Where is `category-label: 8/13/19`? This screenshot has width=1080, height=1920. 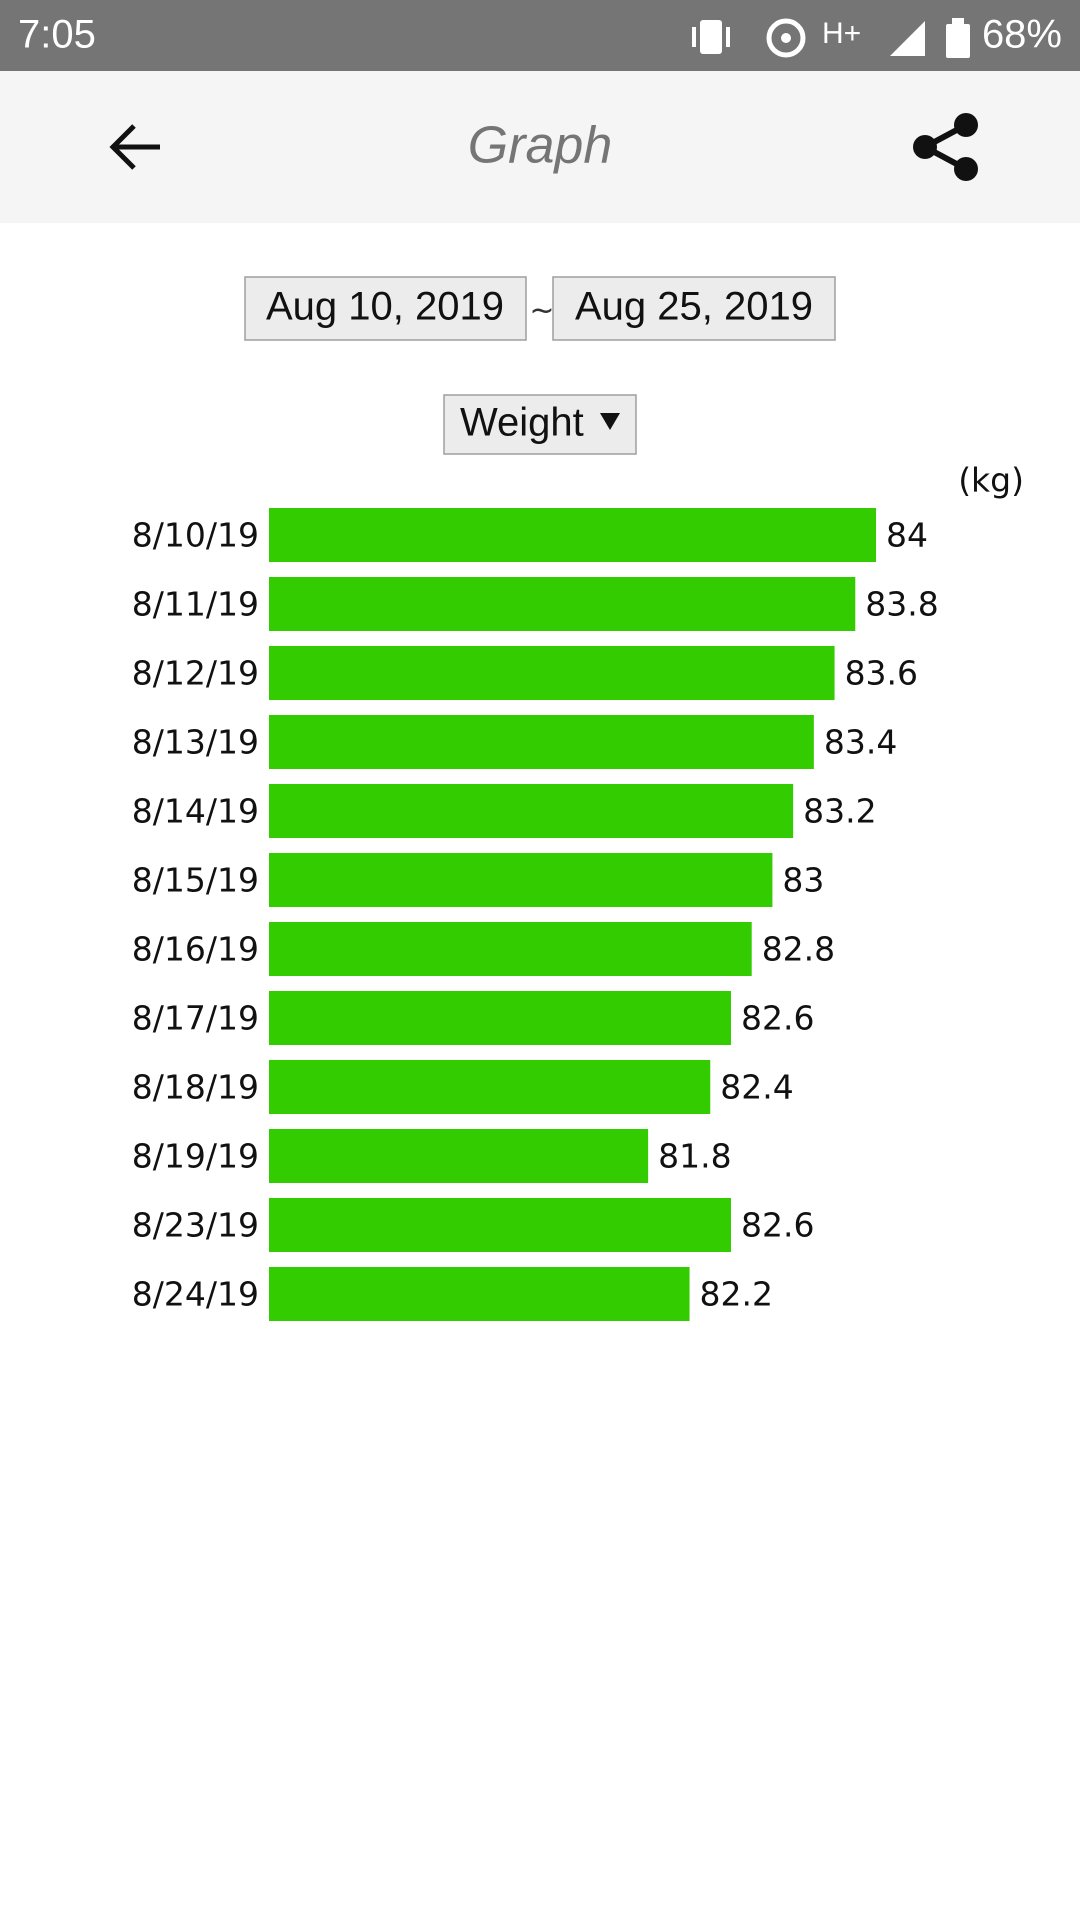 category-label: 8/13/19 is located at coordinates (195, 742).